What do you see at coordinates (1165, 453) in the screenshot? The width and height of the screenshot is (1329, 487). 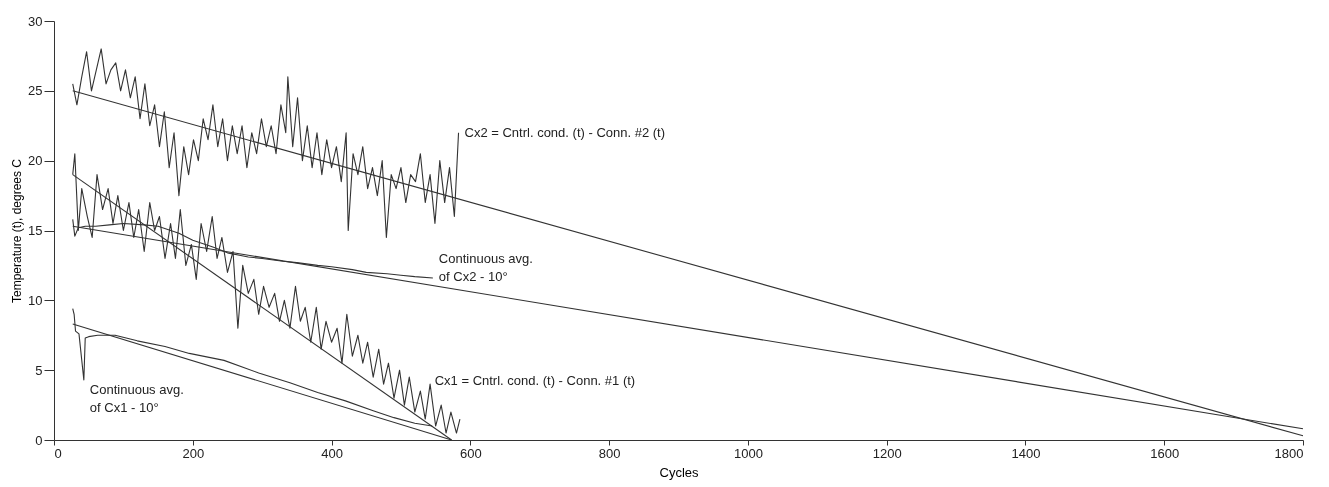 I see `x-tick-label: 1600` at bounding box center [1165, 453].